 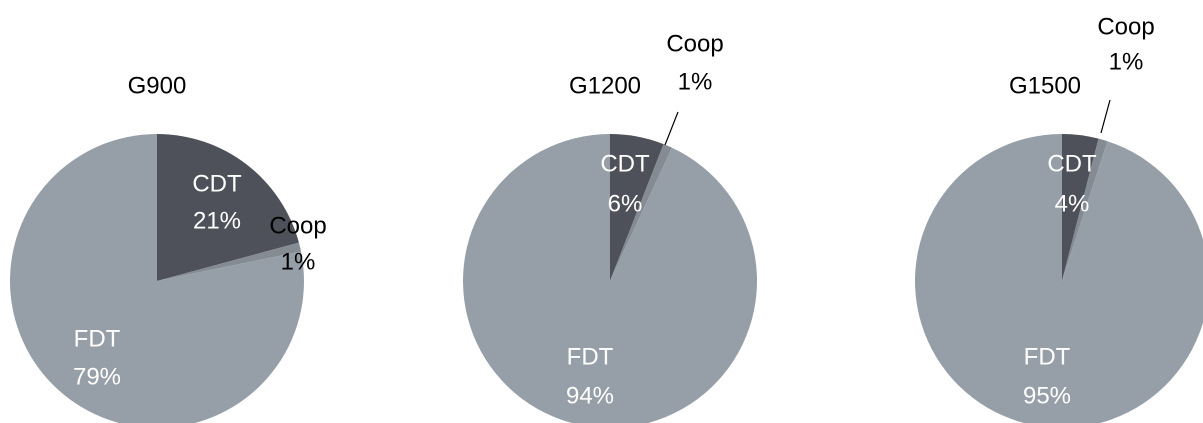 What do you see at coordinates (97, 376) in the screenshot?
I see `slice-value: 79%` at bounding box center [97, 376].